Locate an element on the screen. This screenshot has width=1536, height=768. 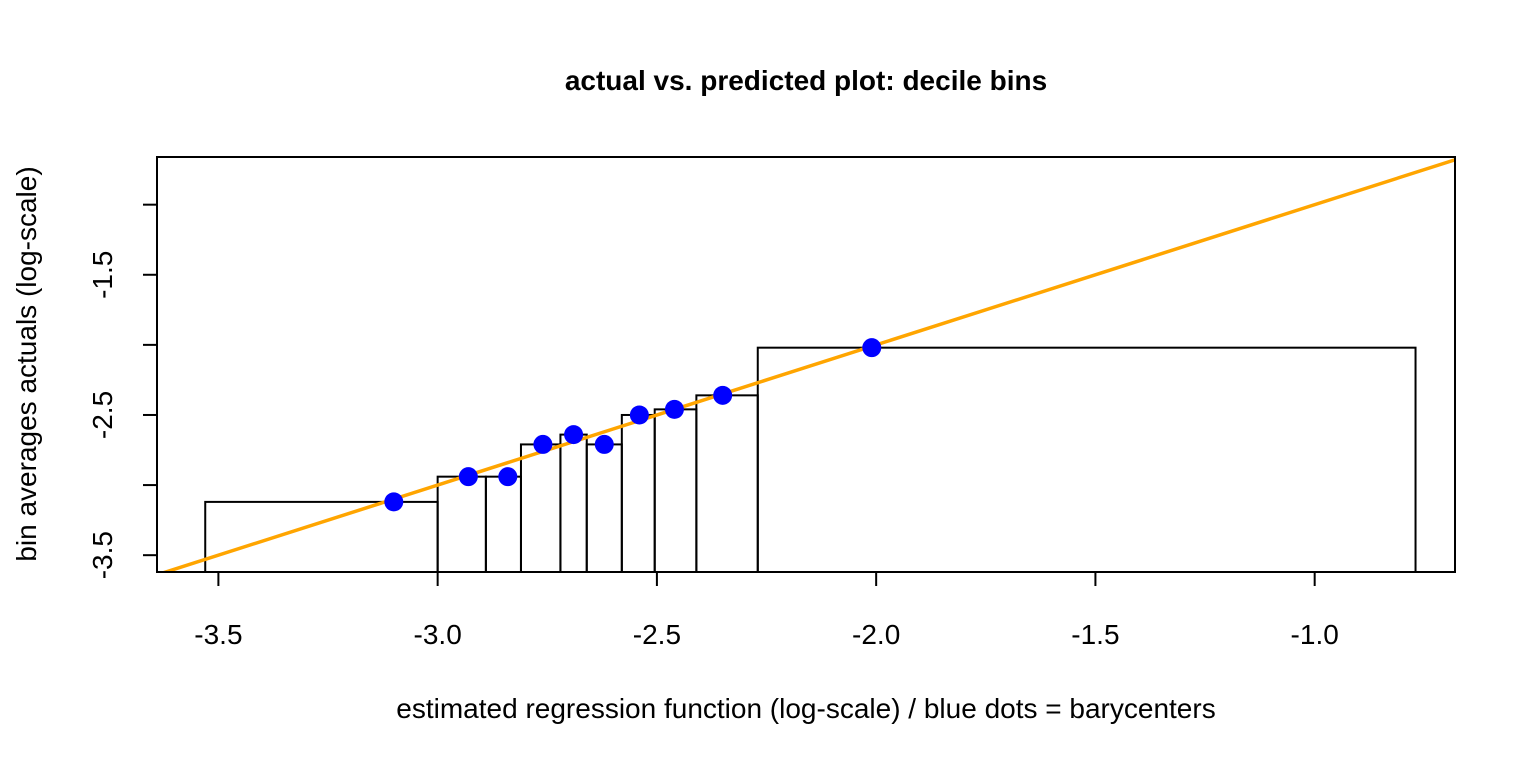
y-tick-label: -1.5 is located at coordinates (102, 275).